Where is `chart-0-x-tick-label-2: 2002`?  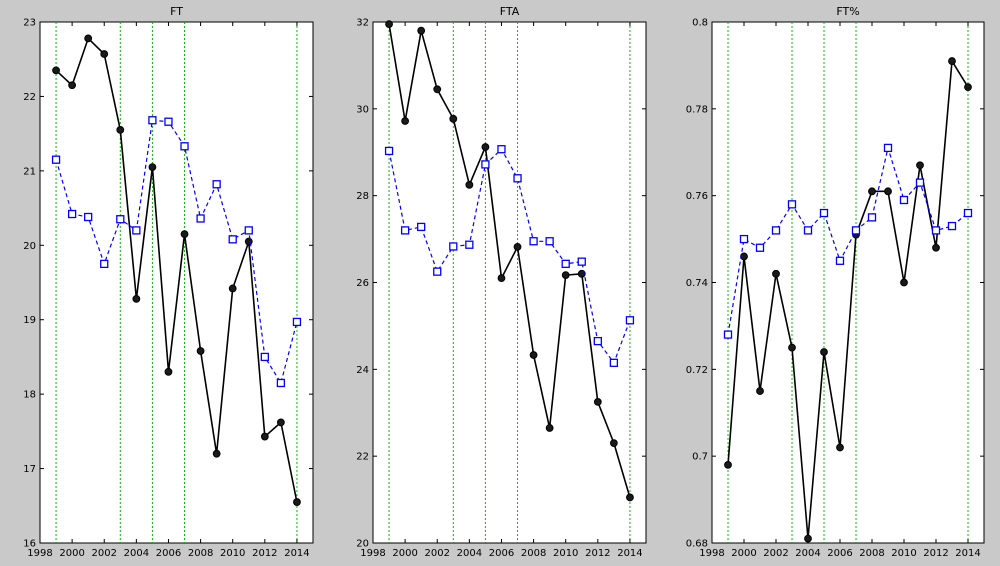 chart-0-x-tick-label-2: 2002 is located at coordinates (104, 553).